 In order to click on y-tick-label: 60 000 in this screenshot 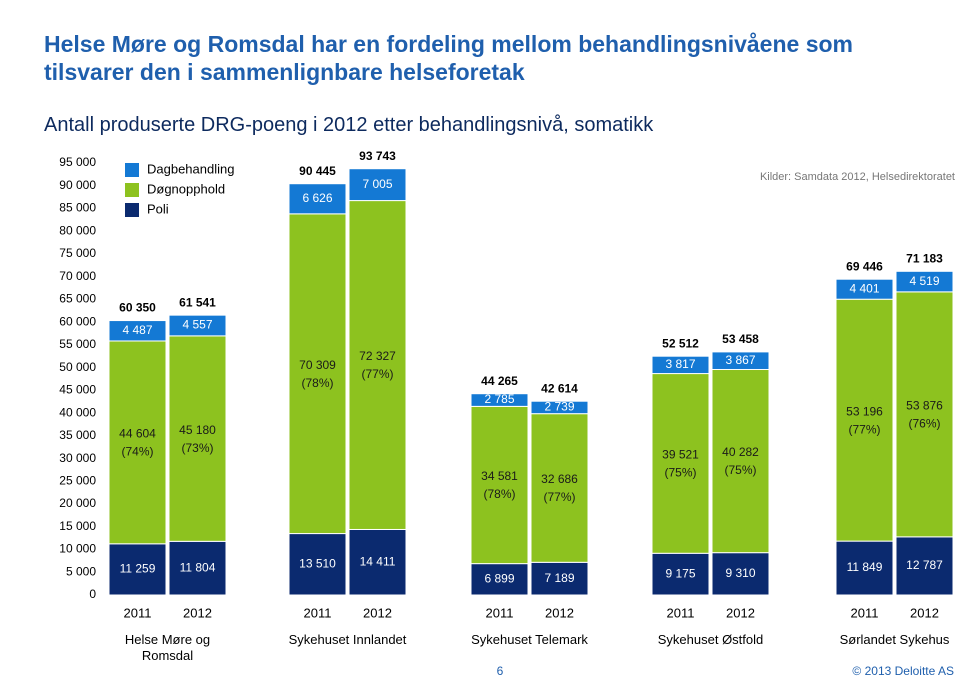, I will do `click(77, 321)`.